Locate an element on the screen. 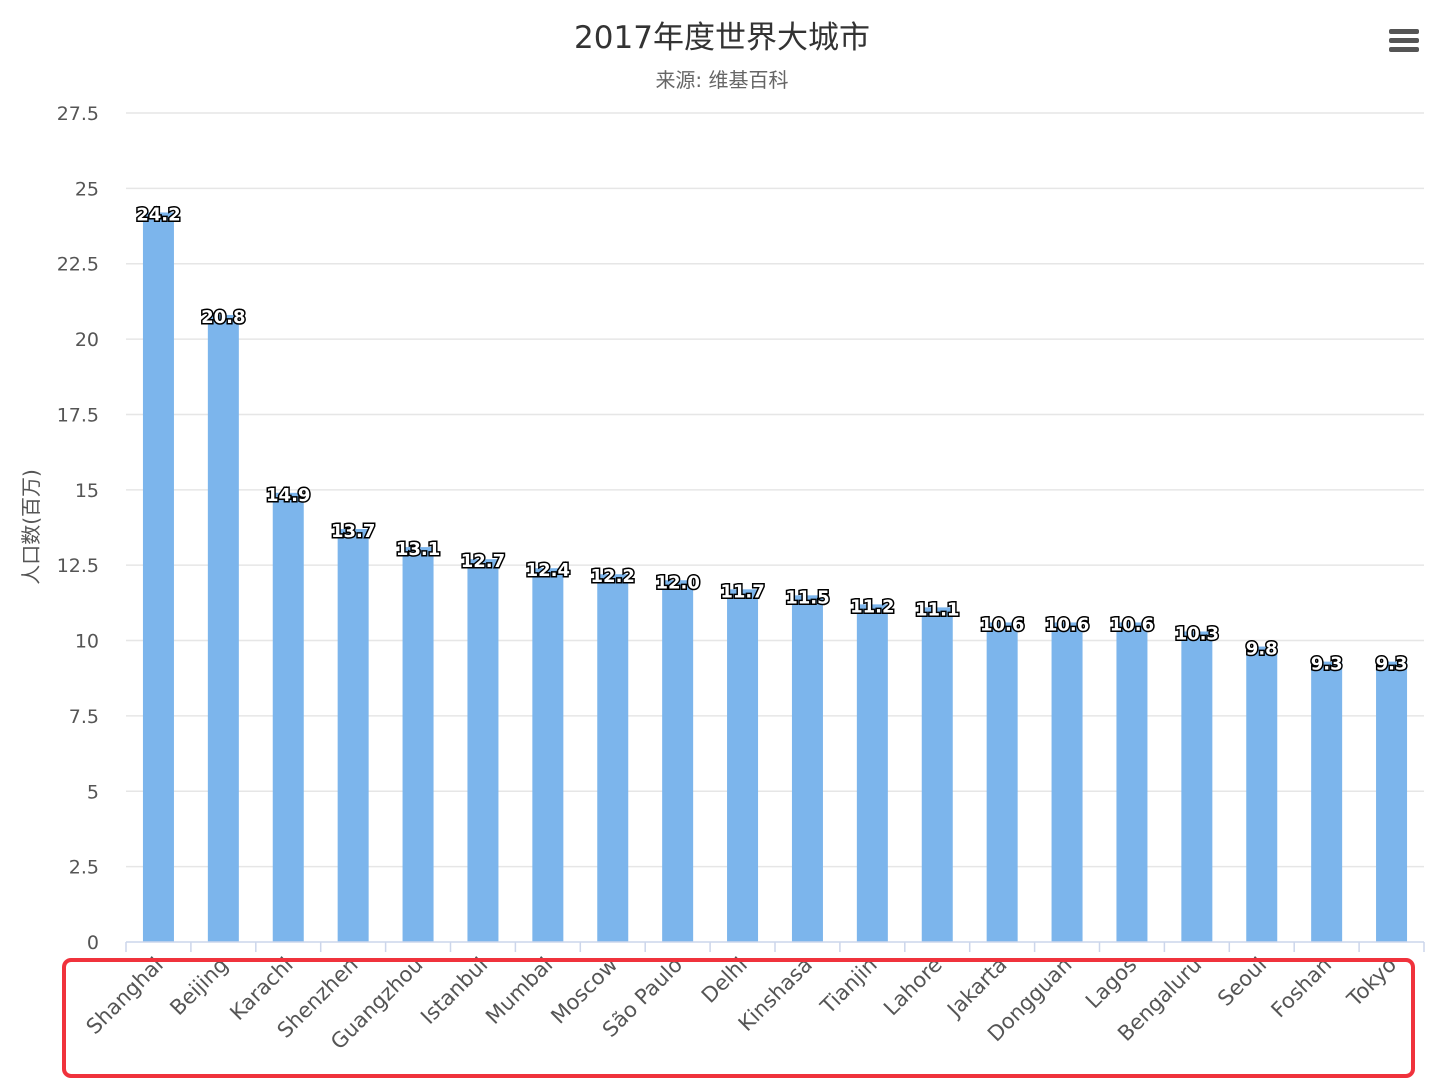 This screenshot has width=1444, height=1080. x-category-label: Istanbul is located at coordinates (454, 991).